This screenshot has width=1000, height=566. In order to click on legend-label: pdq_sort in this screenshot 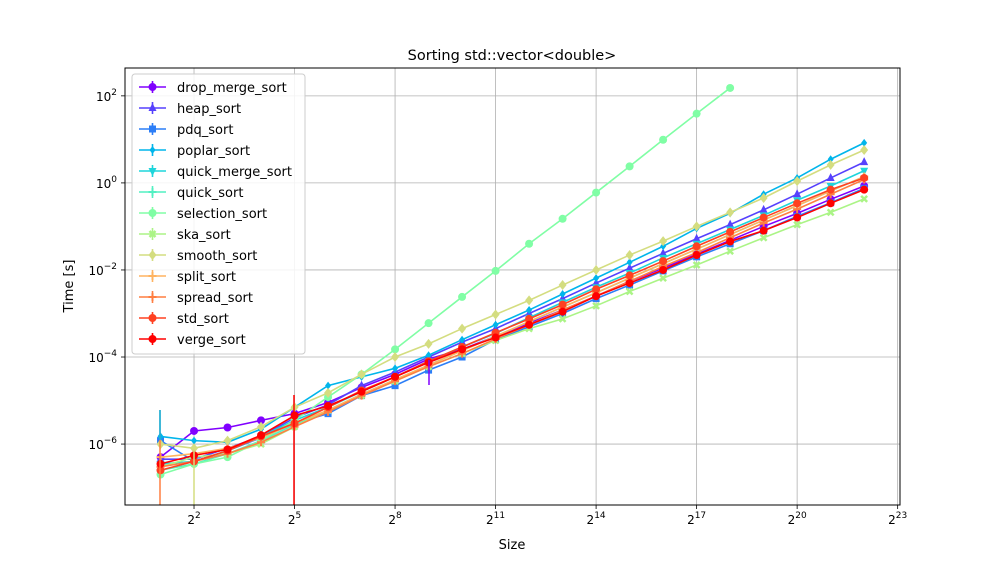, I will do `click(205, 130)`.